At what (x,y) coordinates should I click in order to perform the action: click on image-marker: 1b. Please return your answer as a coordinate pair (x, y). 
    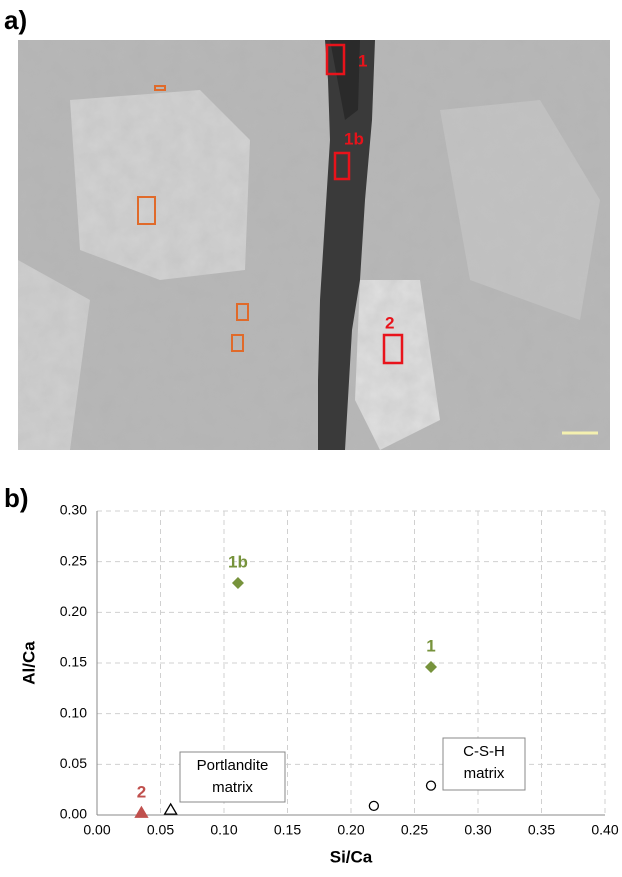
    Looking at the image, I should click on (354, 138).